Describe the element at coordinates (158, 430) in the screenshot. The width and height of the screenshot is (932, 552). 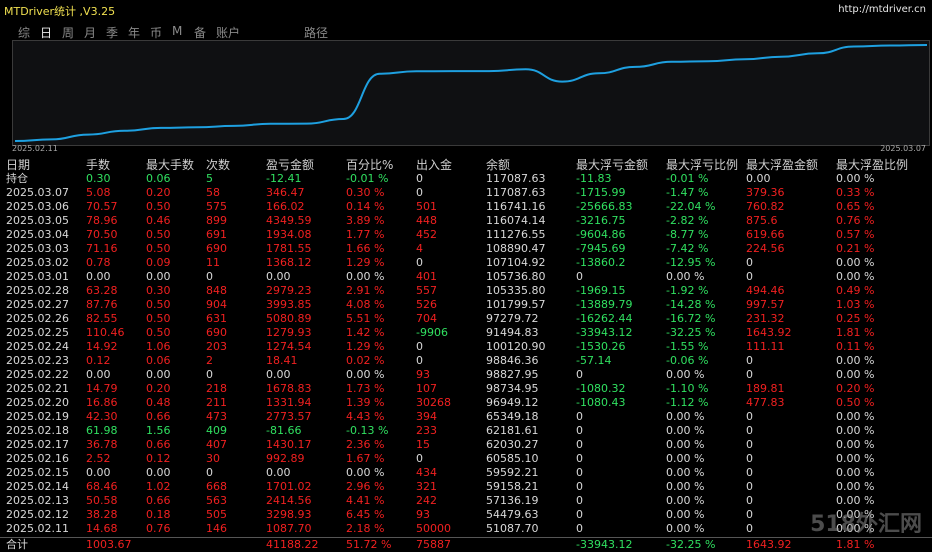
I see `cell-max-lots: 1.56` at that location.